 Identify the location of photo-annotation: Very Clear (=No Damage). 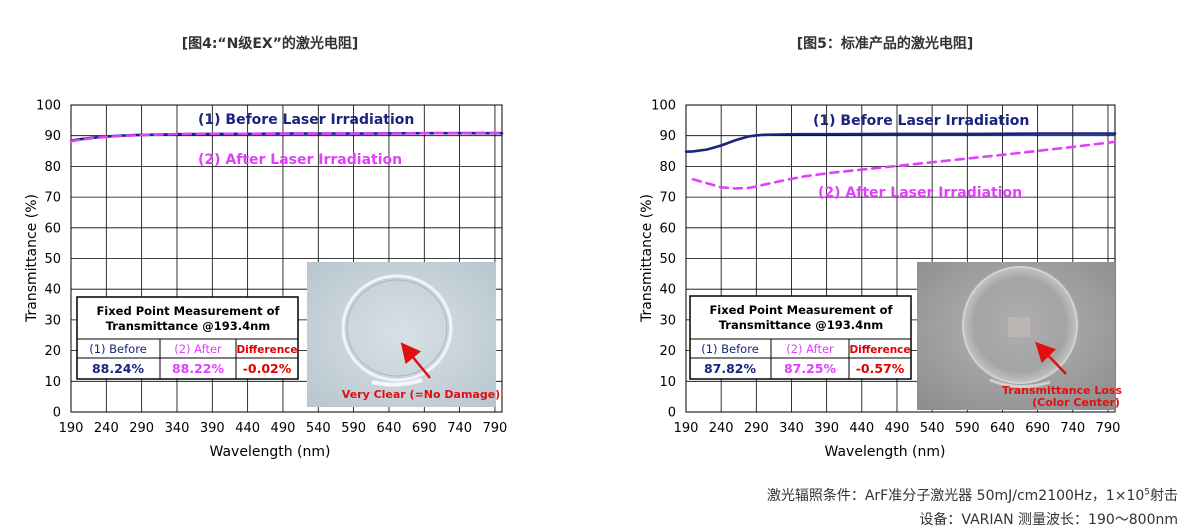
(421, 394).